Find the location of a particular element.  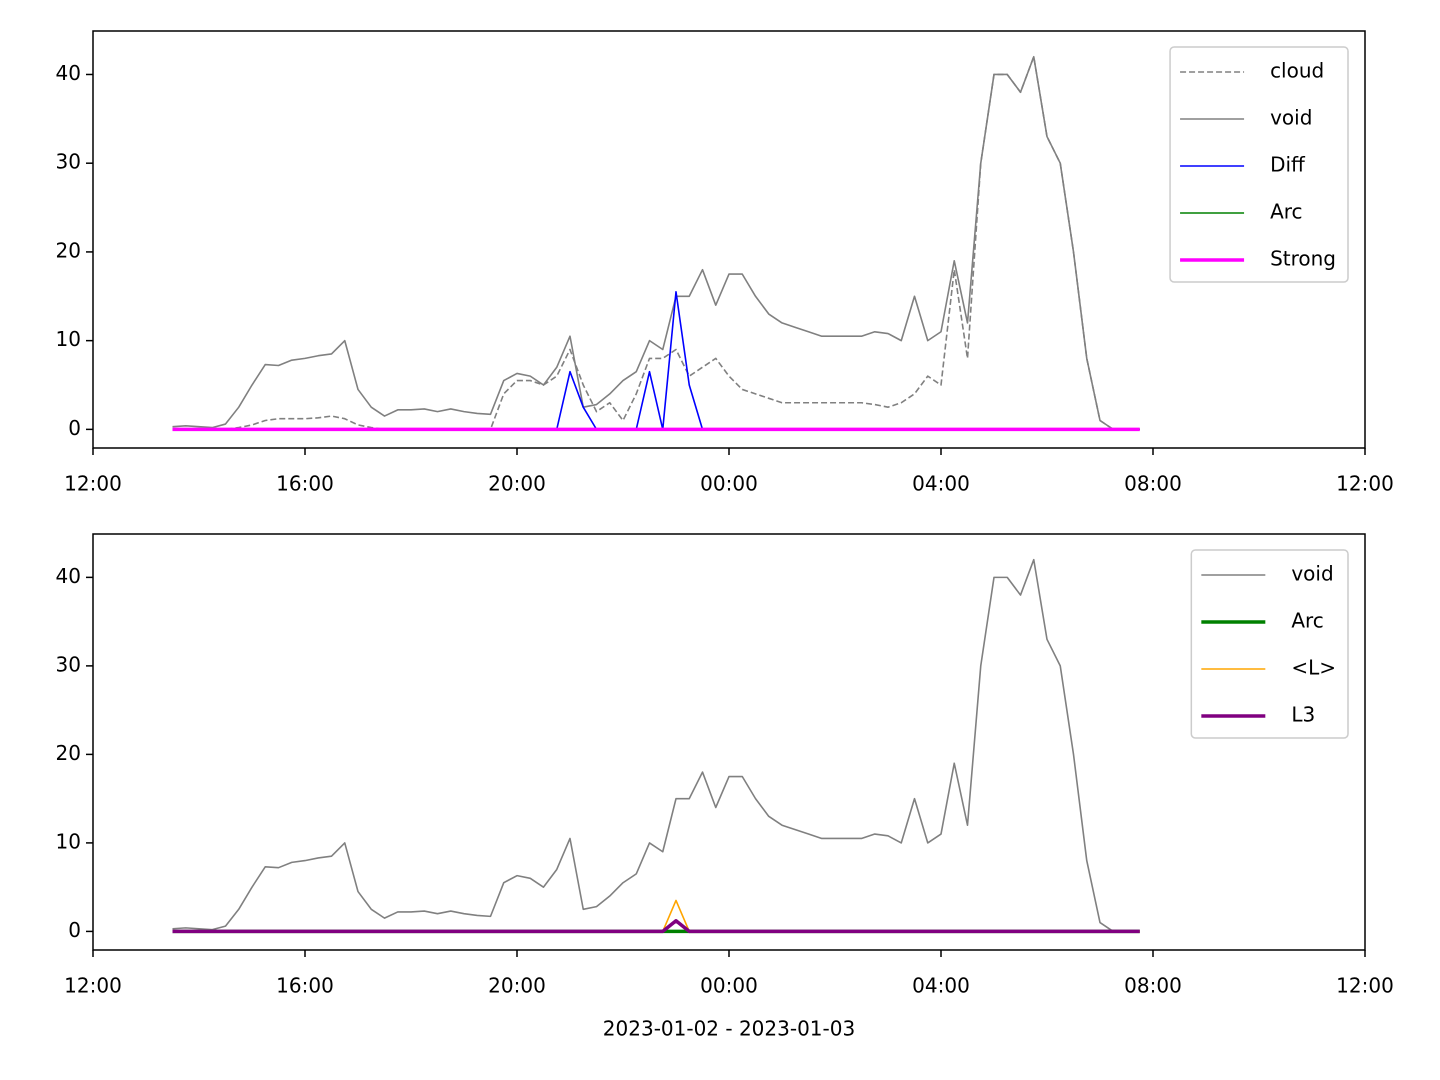

legend: void Arc <L> L3 is located at coordinates (1269, 644).